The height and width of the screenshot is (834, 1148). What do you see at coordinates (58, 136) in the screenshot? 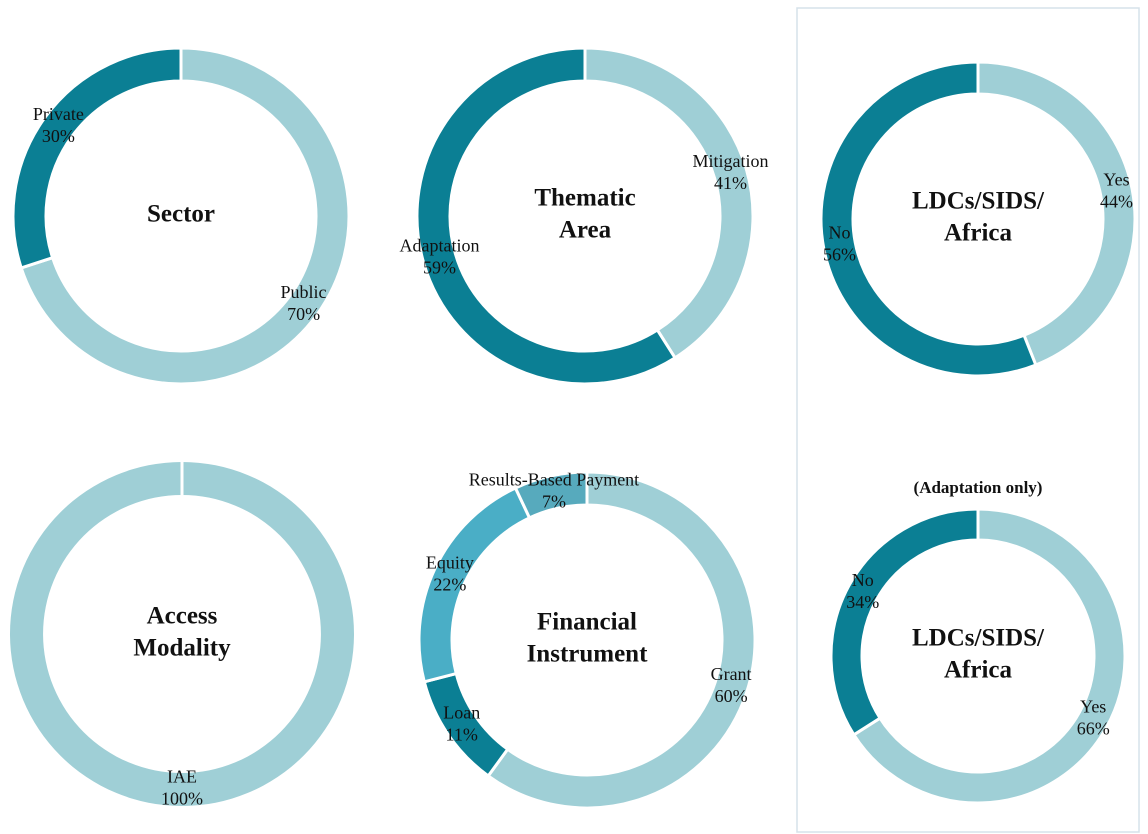
I see `slice-value-label: 30%` at bounding box center [58, 136].